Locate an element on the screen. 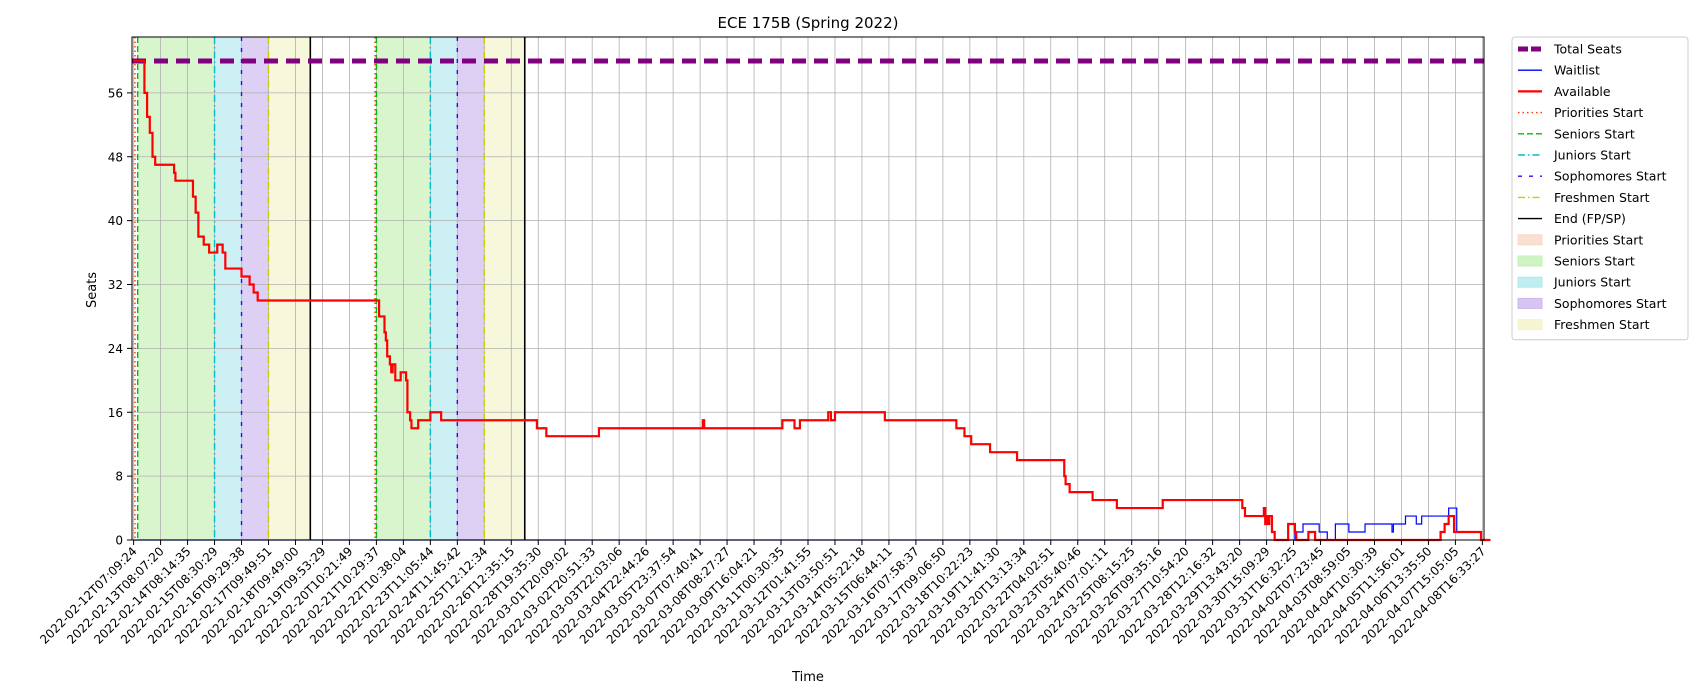  y-tick-label: 0 is located at coordinates (119, 541).